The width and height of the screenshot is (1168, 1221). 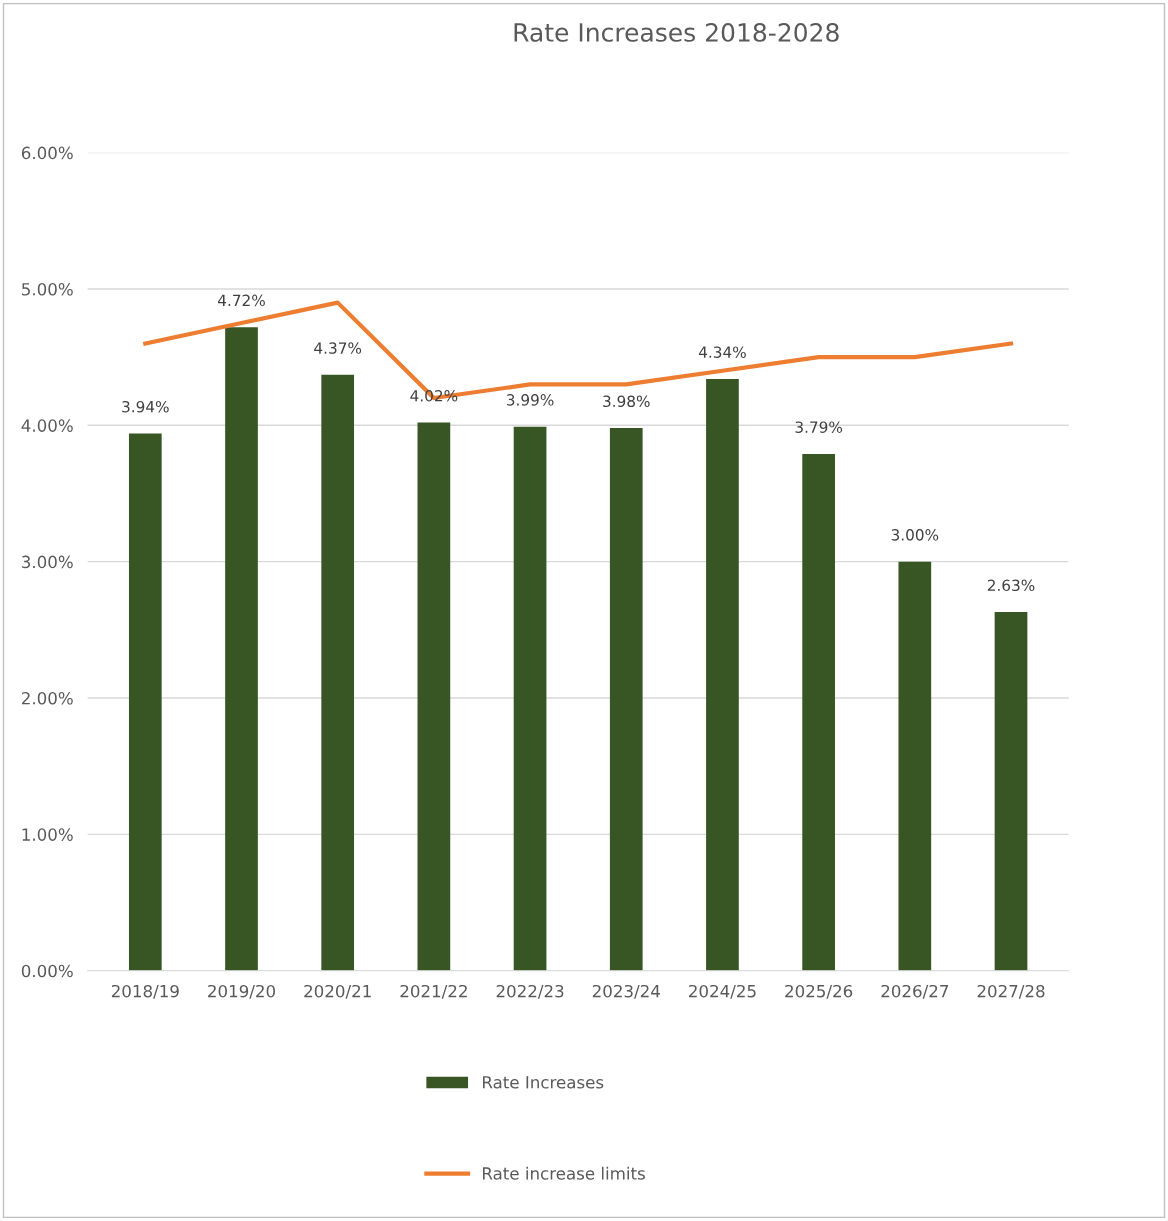 What do you see at coordinates (241, 300) in the screenshot?
I see `data-label: 4.72%` at bounding box center [241, 300].